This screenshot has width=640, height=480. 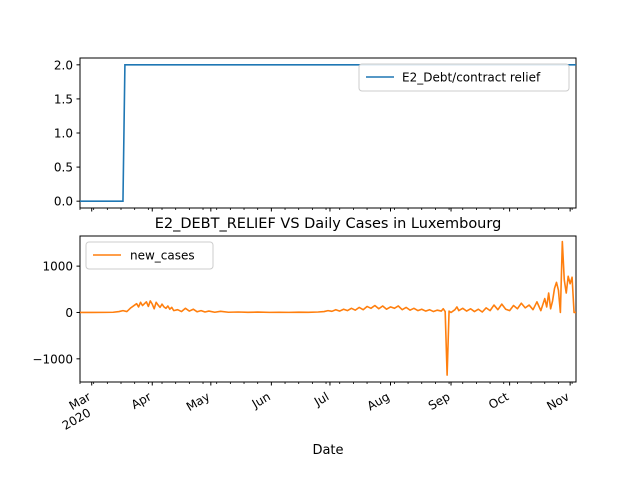 What do you see at coordinates (69, 313) in the screenshot?
I see `bottom-y-tick-label: 0` at bounding box center [69, 313].